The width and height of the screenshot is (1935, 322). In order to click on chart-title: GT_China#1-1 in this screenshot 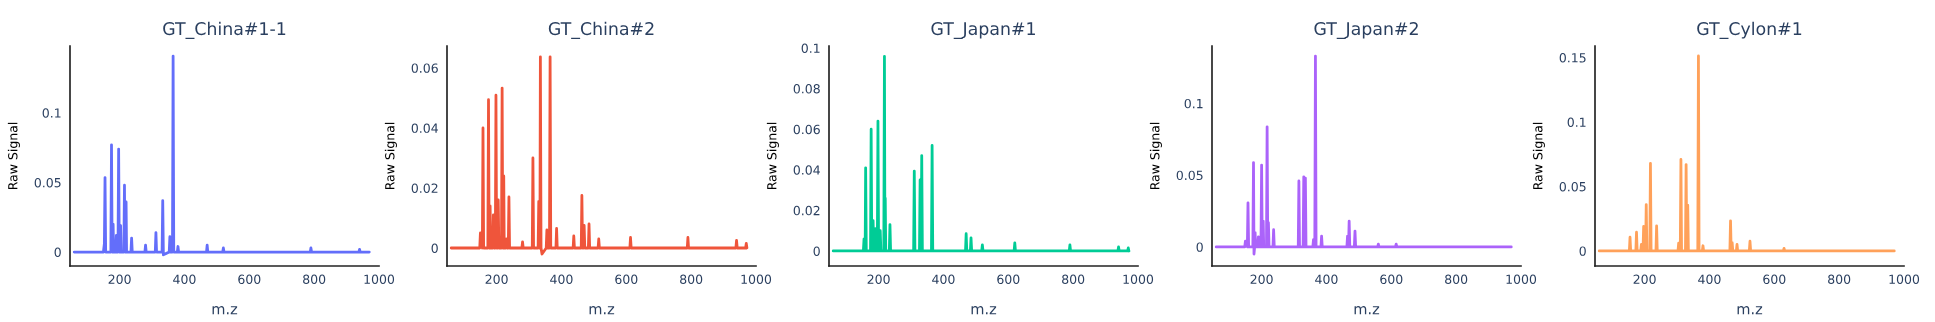, I will do `click(224, 30)`.